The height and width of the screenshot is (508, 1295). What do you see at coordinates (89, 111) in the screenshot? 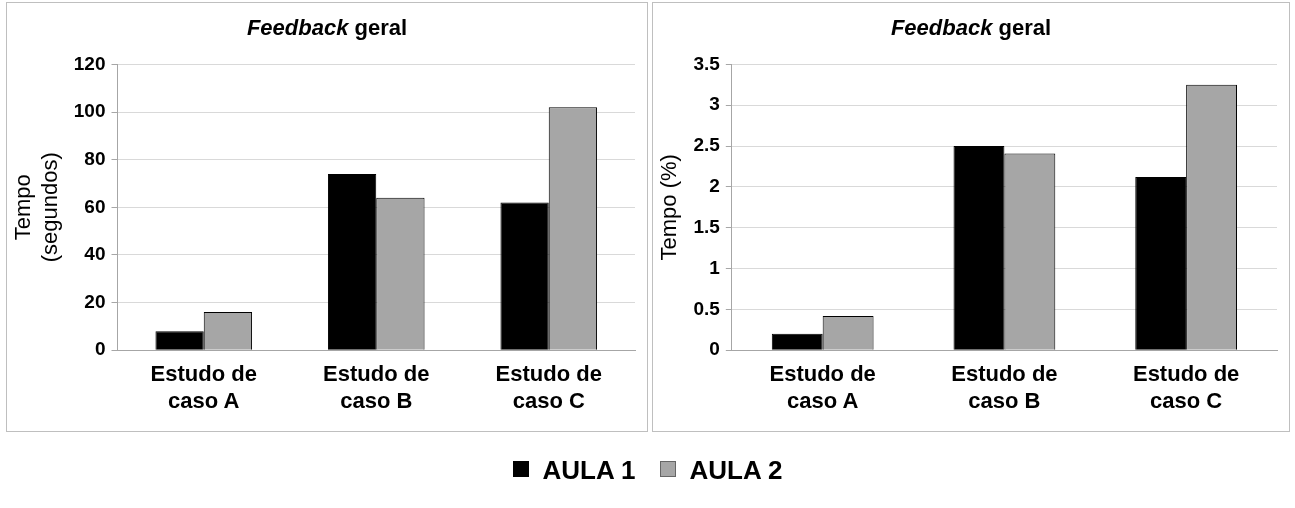
I see `y-tick-label: 100` at bounding box center [89, 111].